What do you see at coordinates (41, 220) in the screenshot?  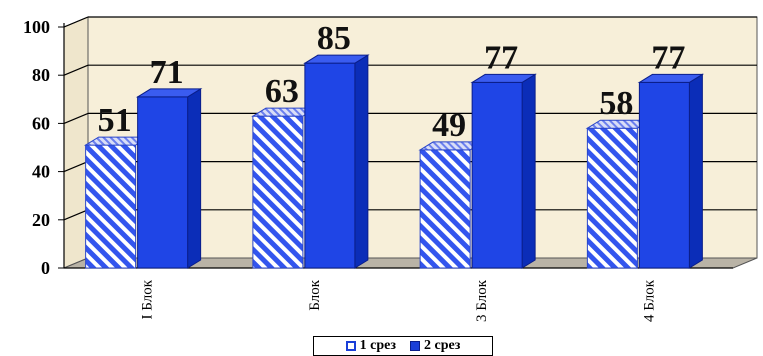 I see `y-tick-label: 20` at bounding box center [41, 220].